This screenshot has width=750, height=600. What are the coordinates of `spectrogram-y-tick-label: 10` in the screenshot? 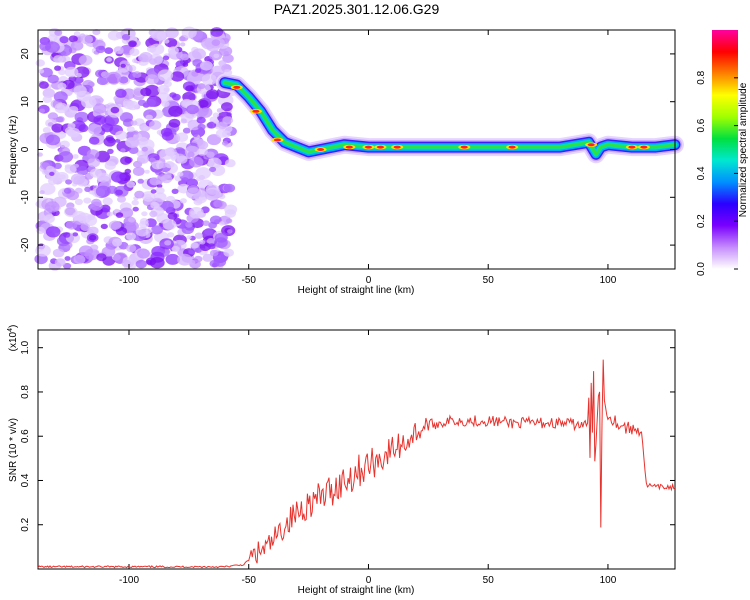 It's located at (25, 102).